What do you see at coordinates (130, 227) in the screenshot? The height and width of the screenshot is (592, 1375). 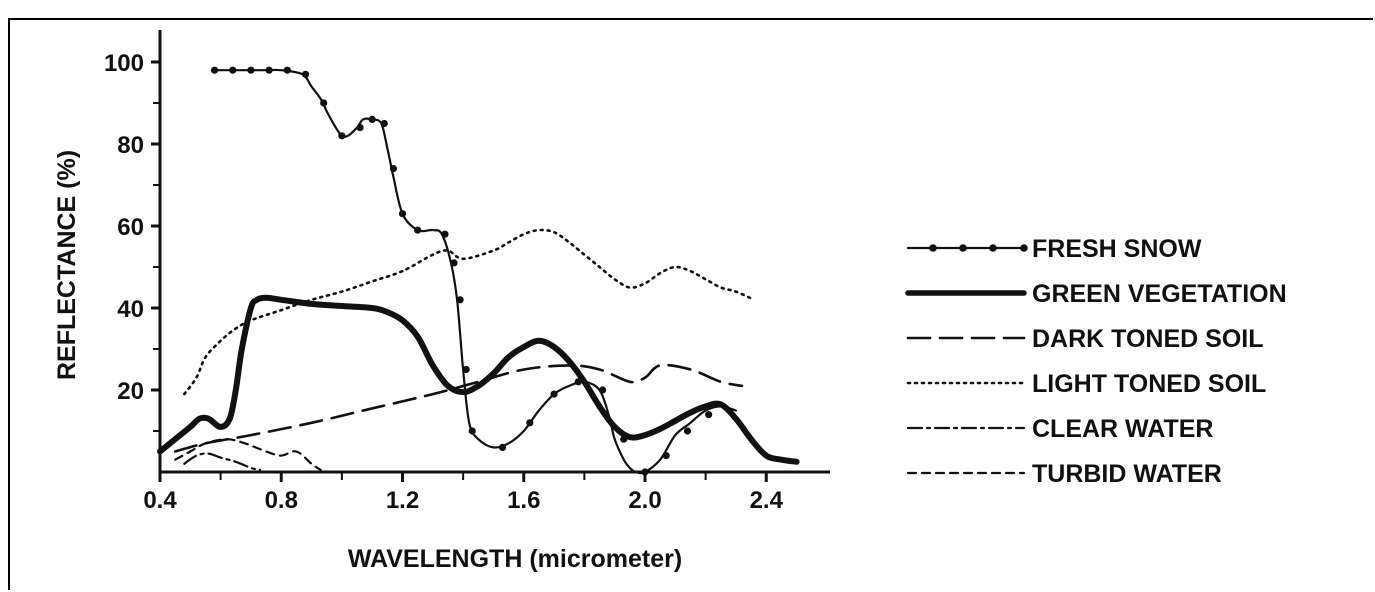 I see `y-tick-label: 60` at bounding box center [130, 227].